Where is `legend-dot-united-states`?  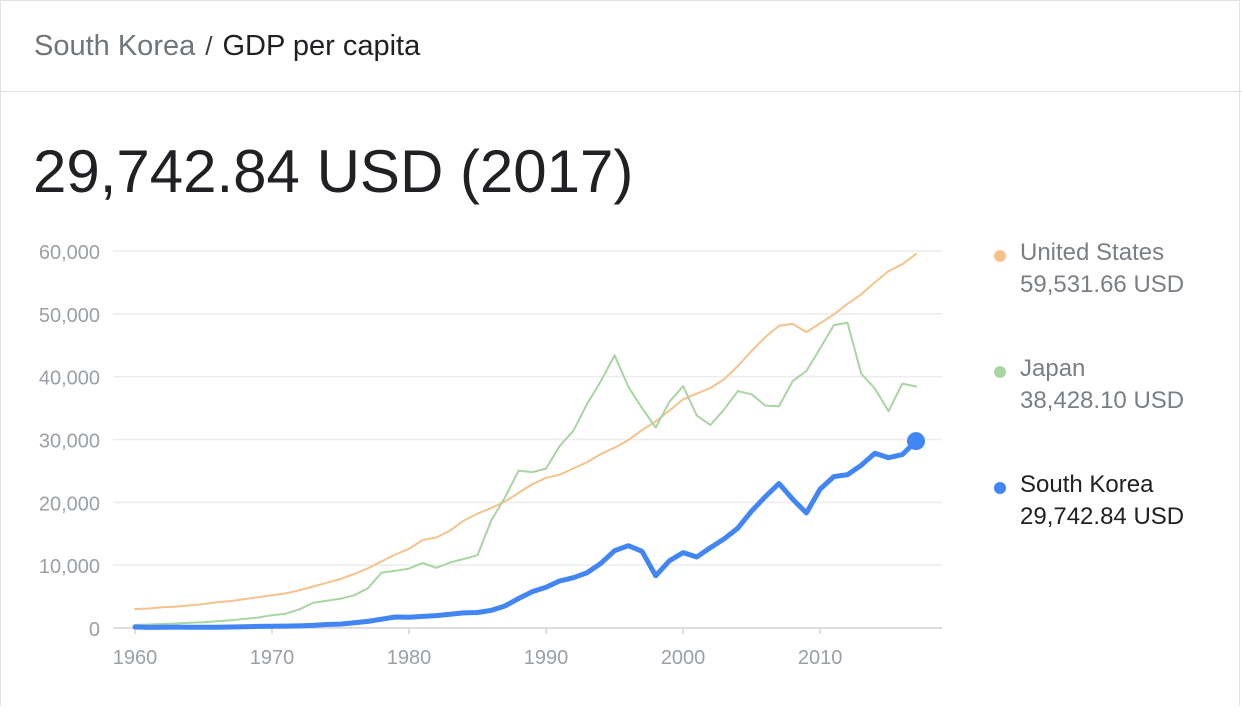
legend-dot-united-states is located at coordinates (1000, 256).